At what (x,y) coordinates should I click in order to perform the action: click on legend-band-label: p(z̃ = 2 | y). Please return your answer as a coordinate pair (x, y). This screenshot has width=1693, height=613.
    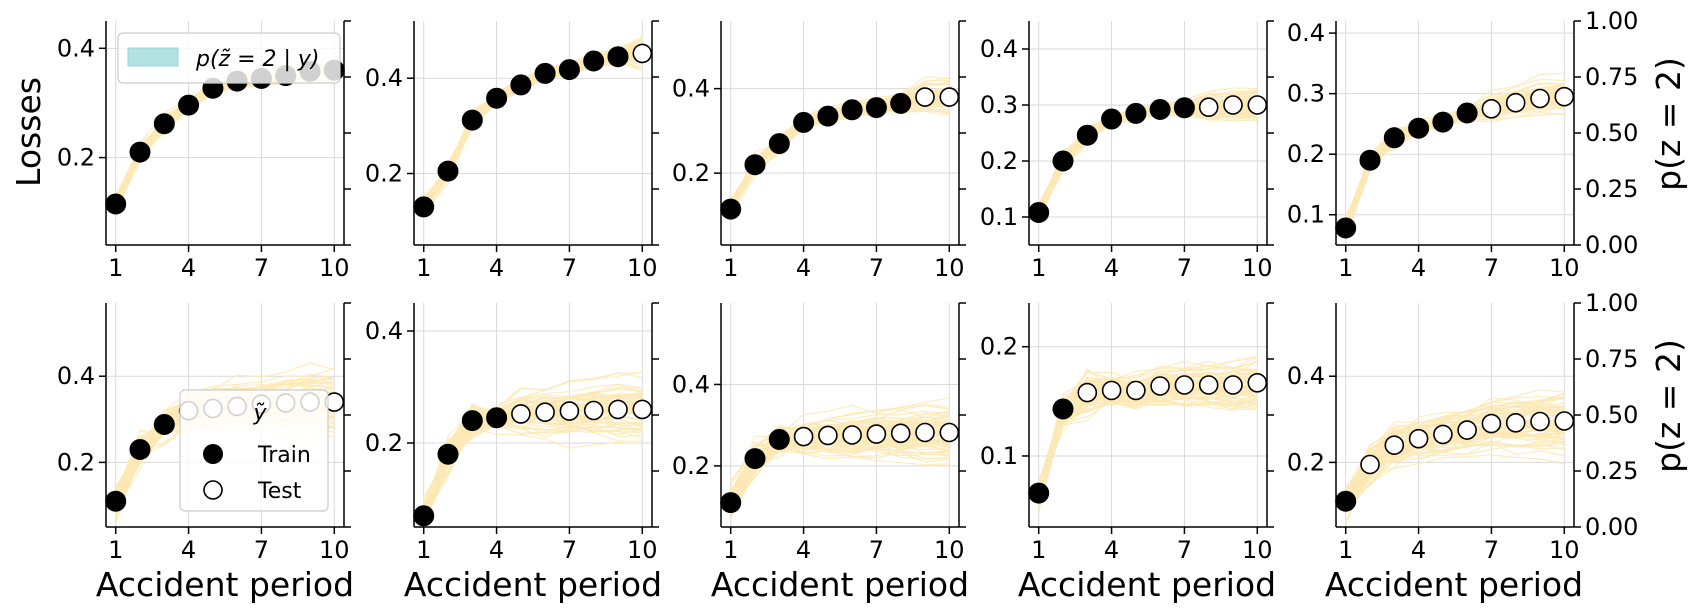
    Looking at the image, I should click on (257, 59).